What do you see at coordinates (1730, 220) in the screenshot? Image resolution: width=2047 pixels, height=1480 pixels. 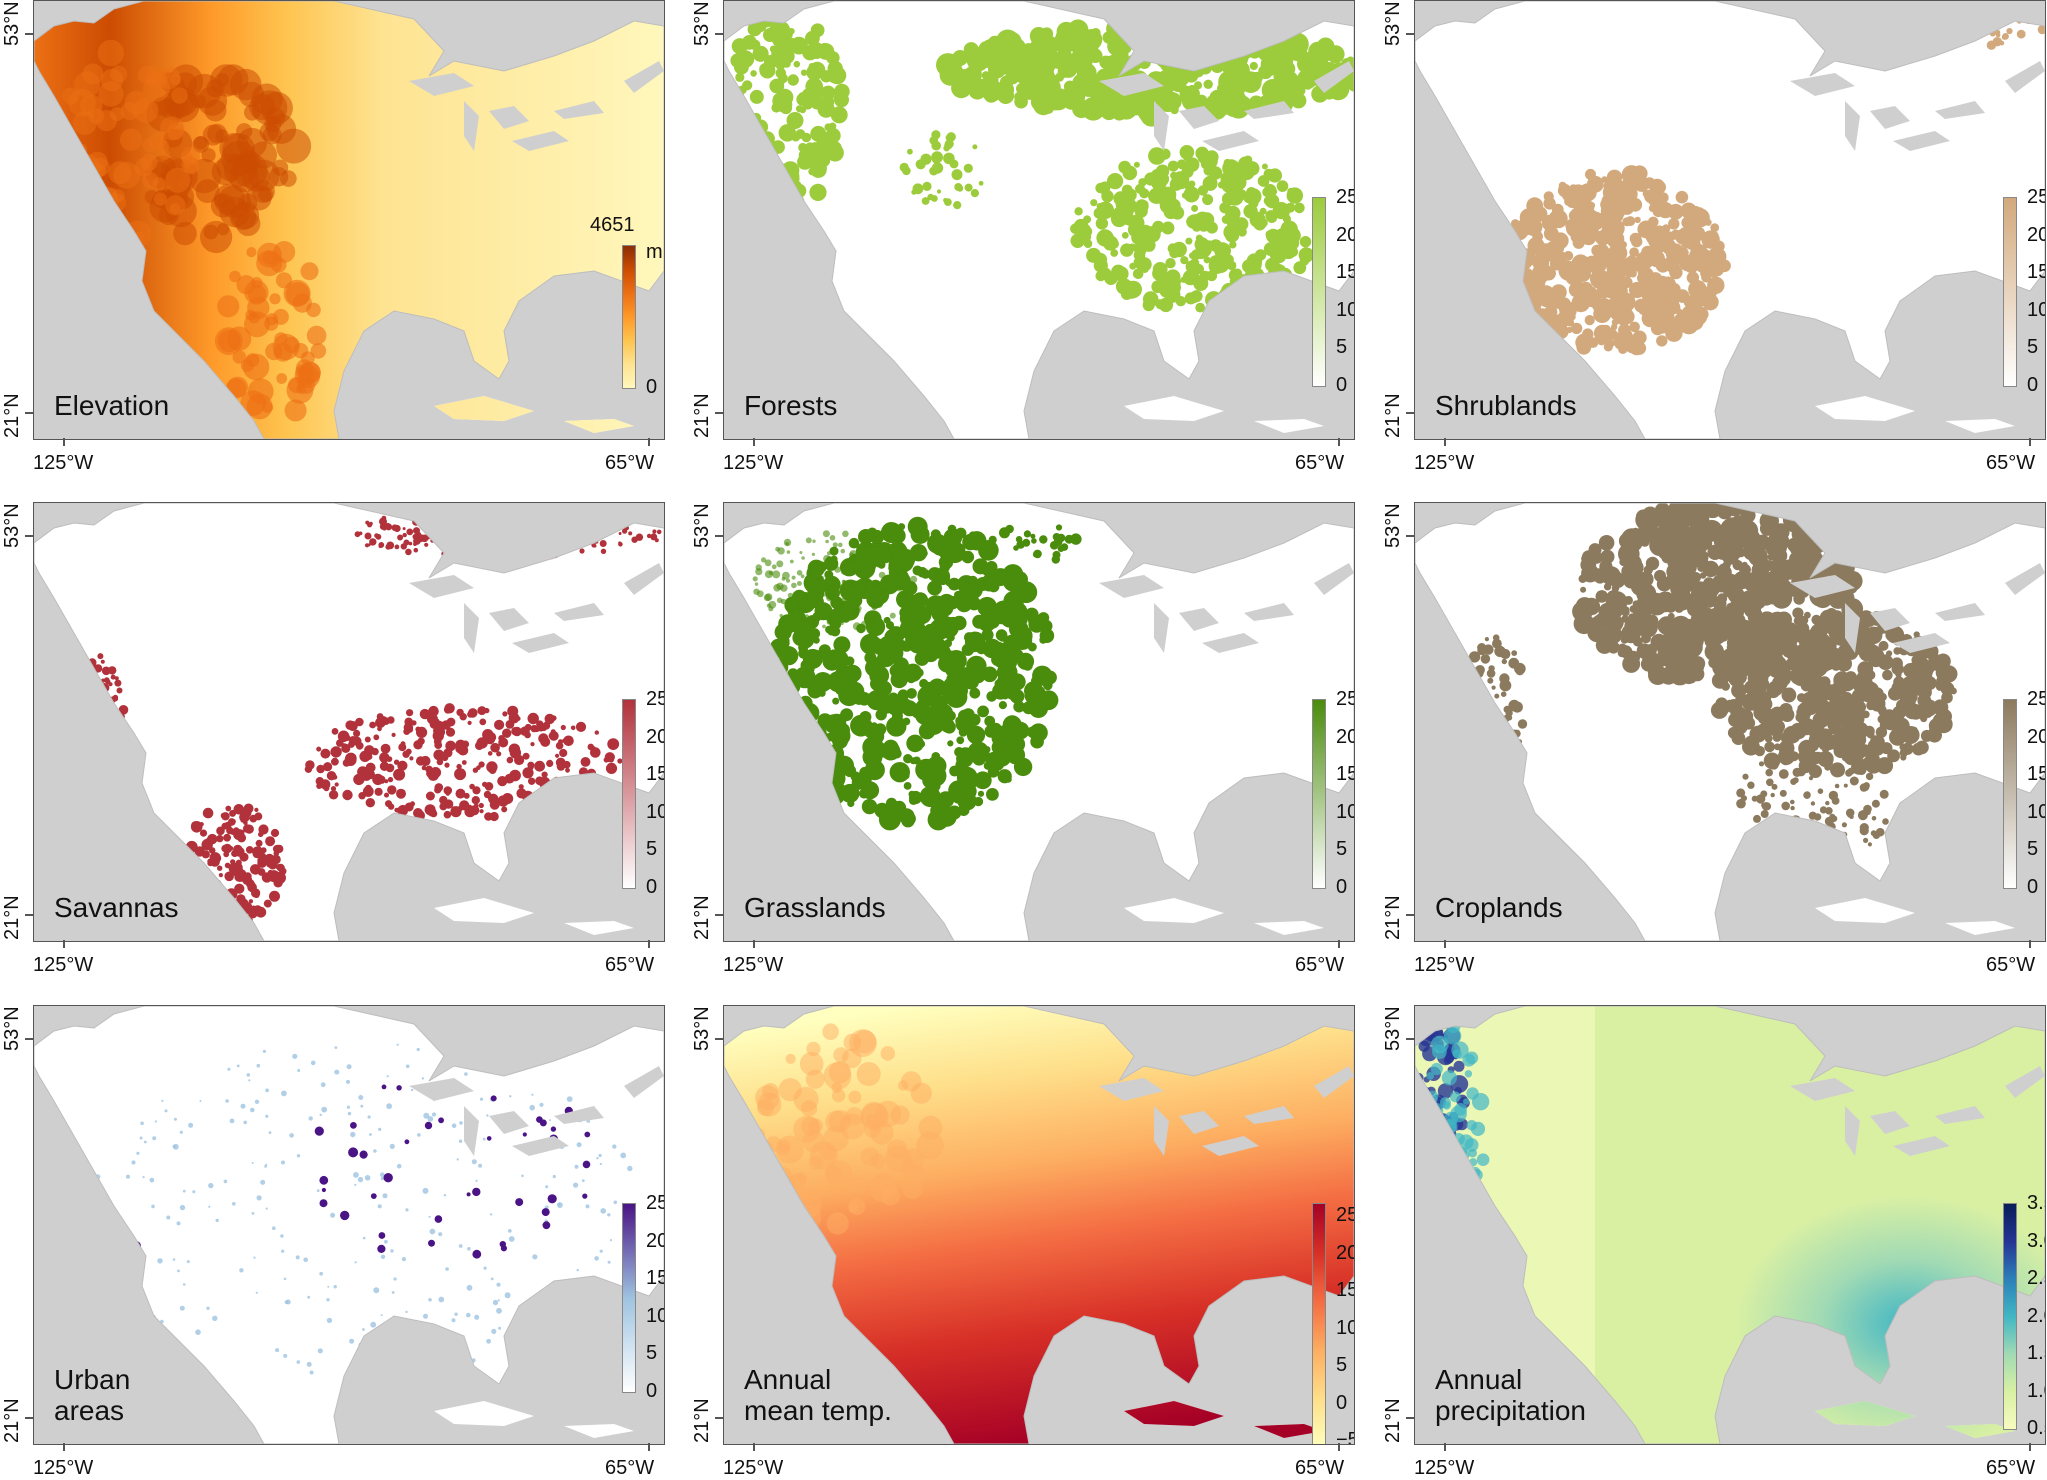 I see `map-area: Shrublands2520151050` at bounding box center [1730, 220].